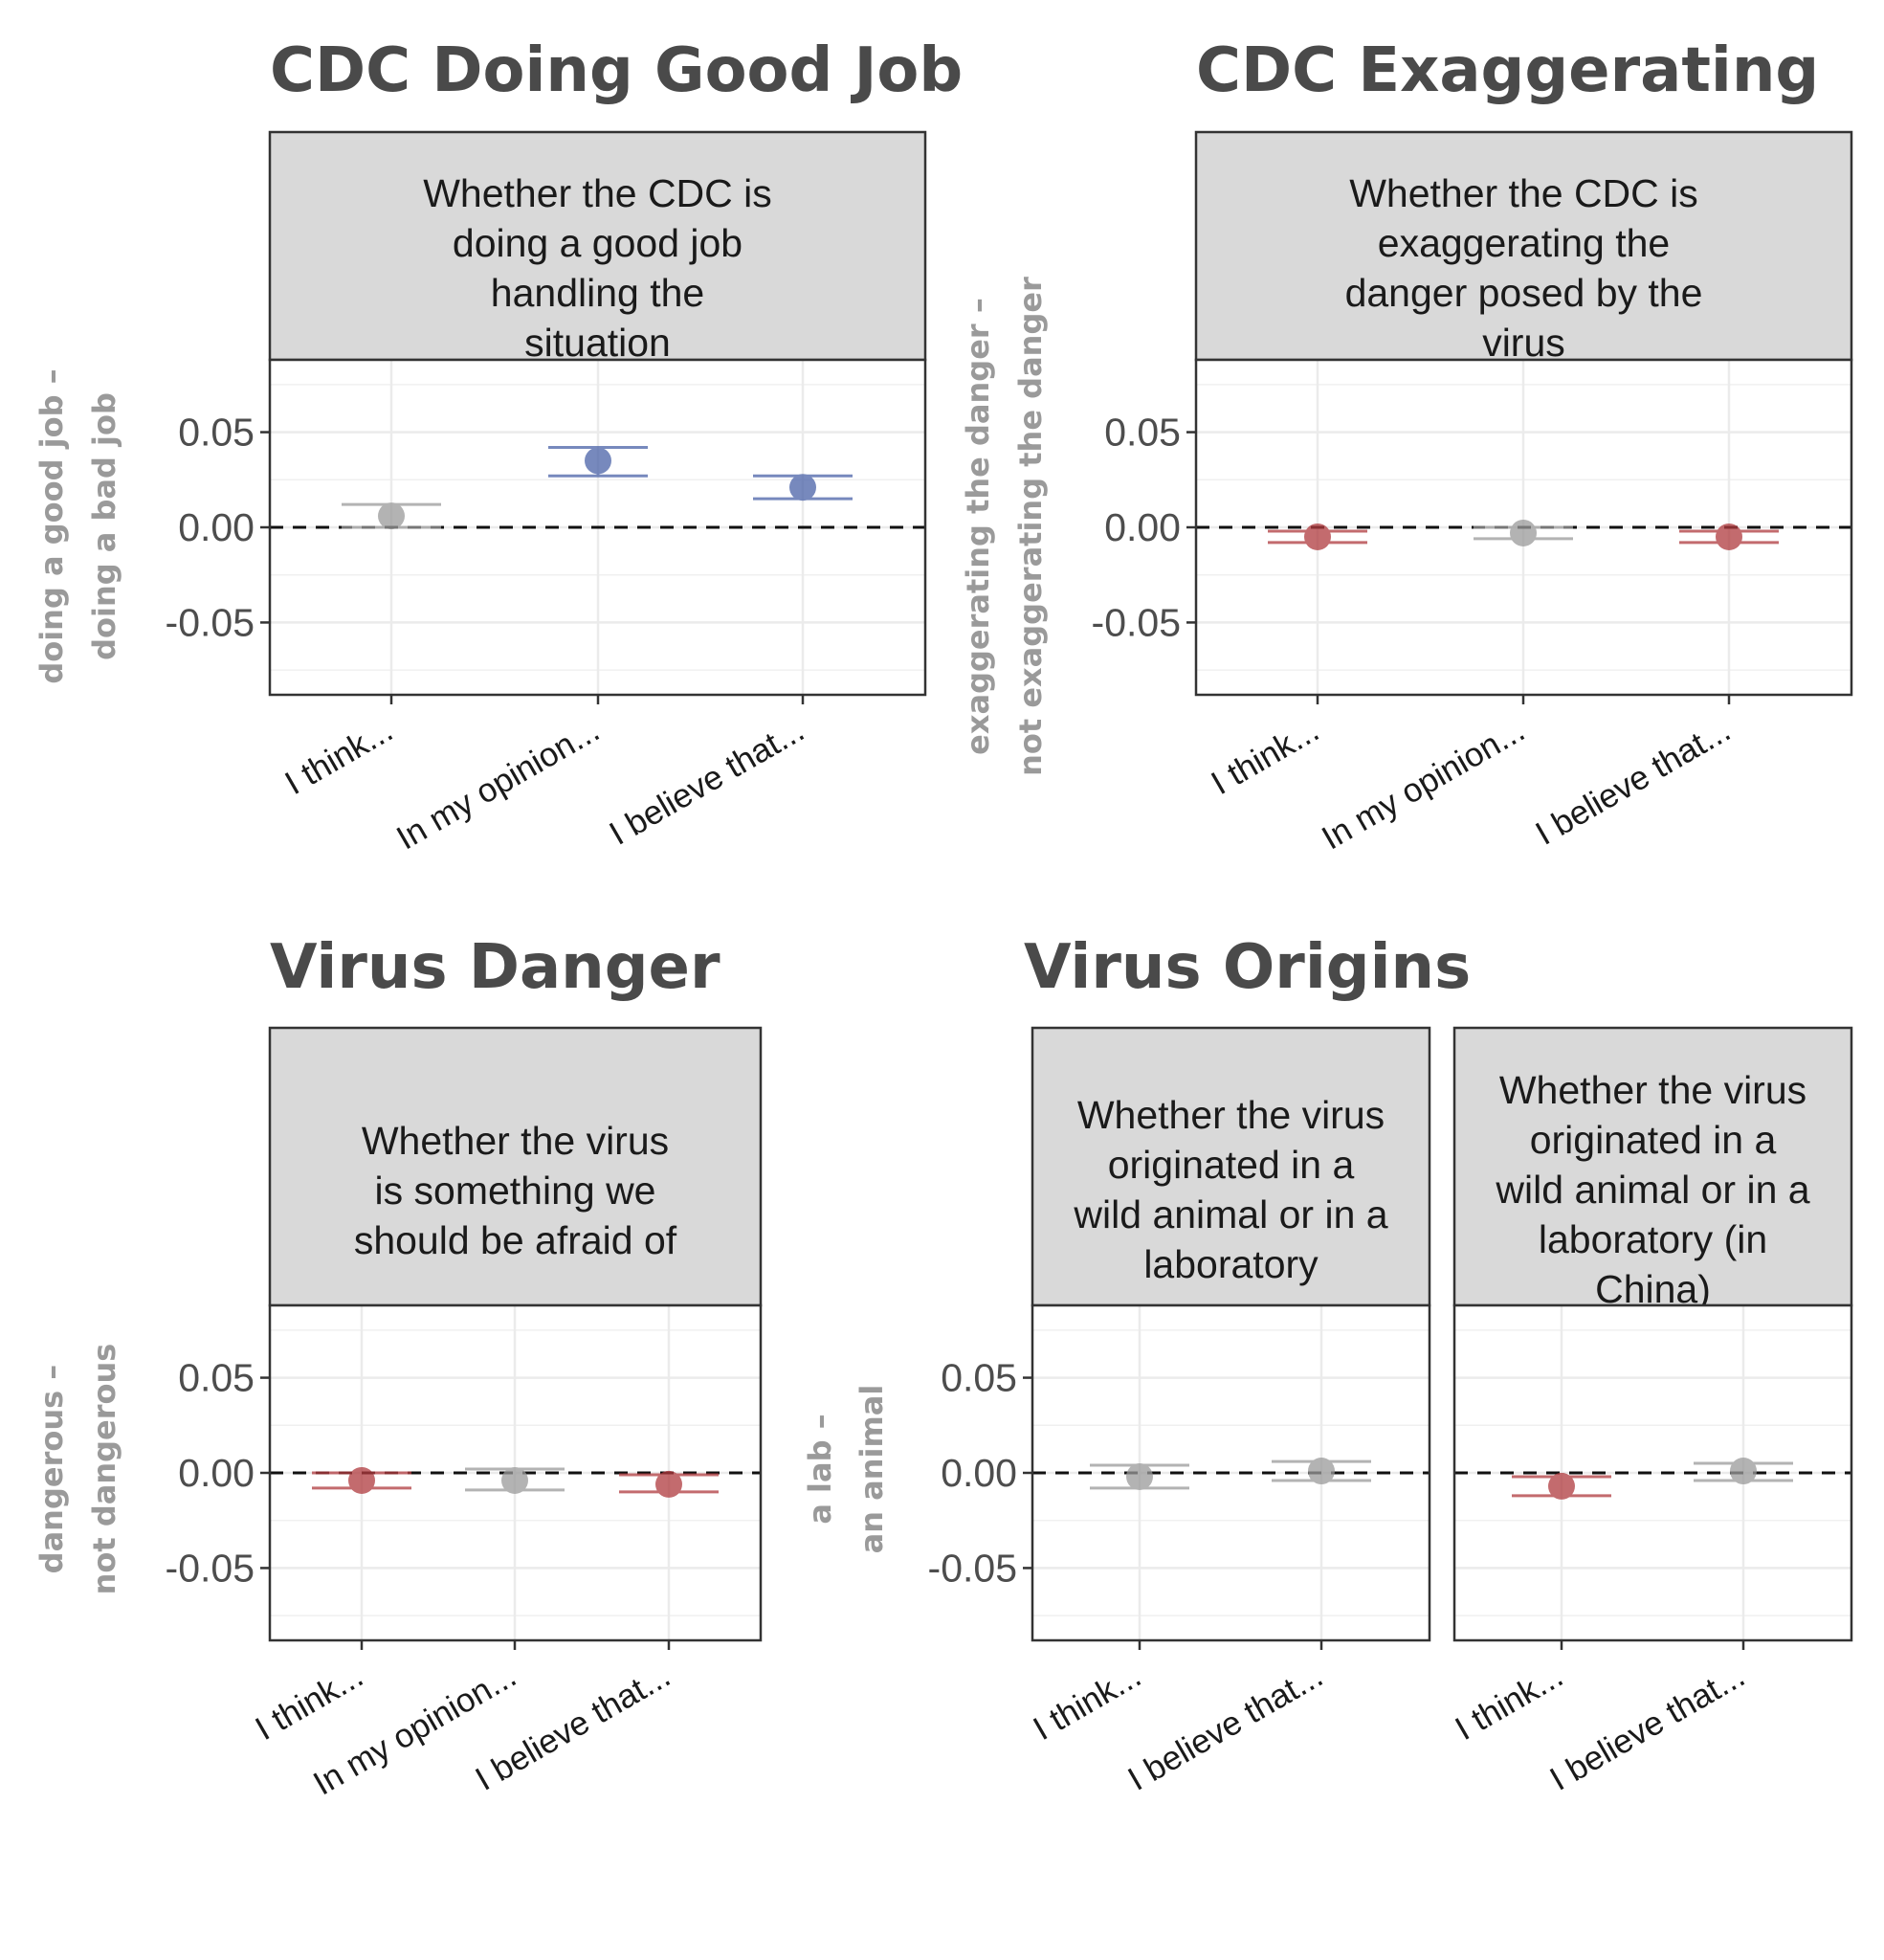 This screenshot has height=1960, width=1884. I want to click on y-axis-label-line: not exaggerating the danger, so click(1030, 526).